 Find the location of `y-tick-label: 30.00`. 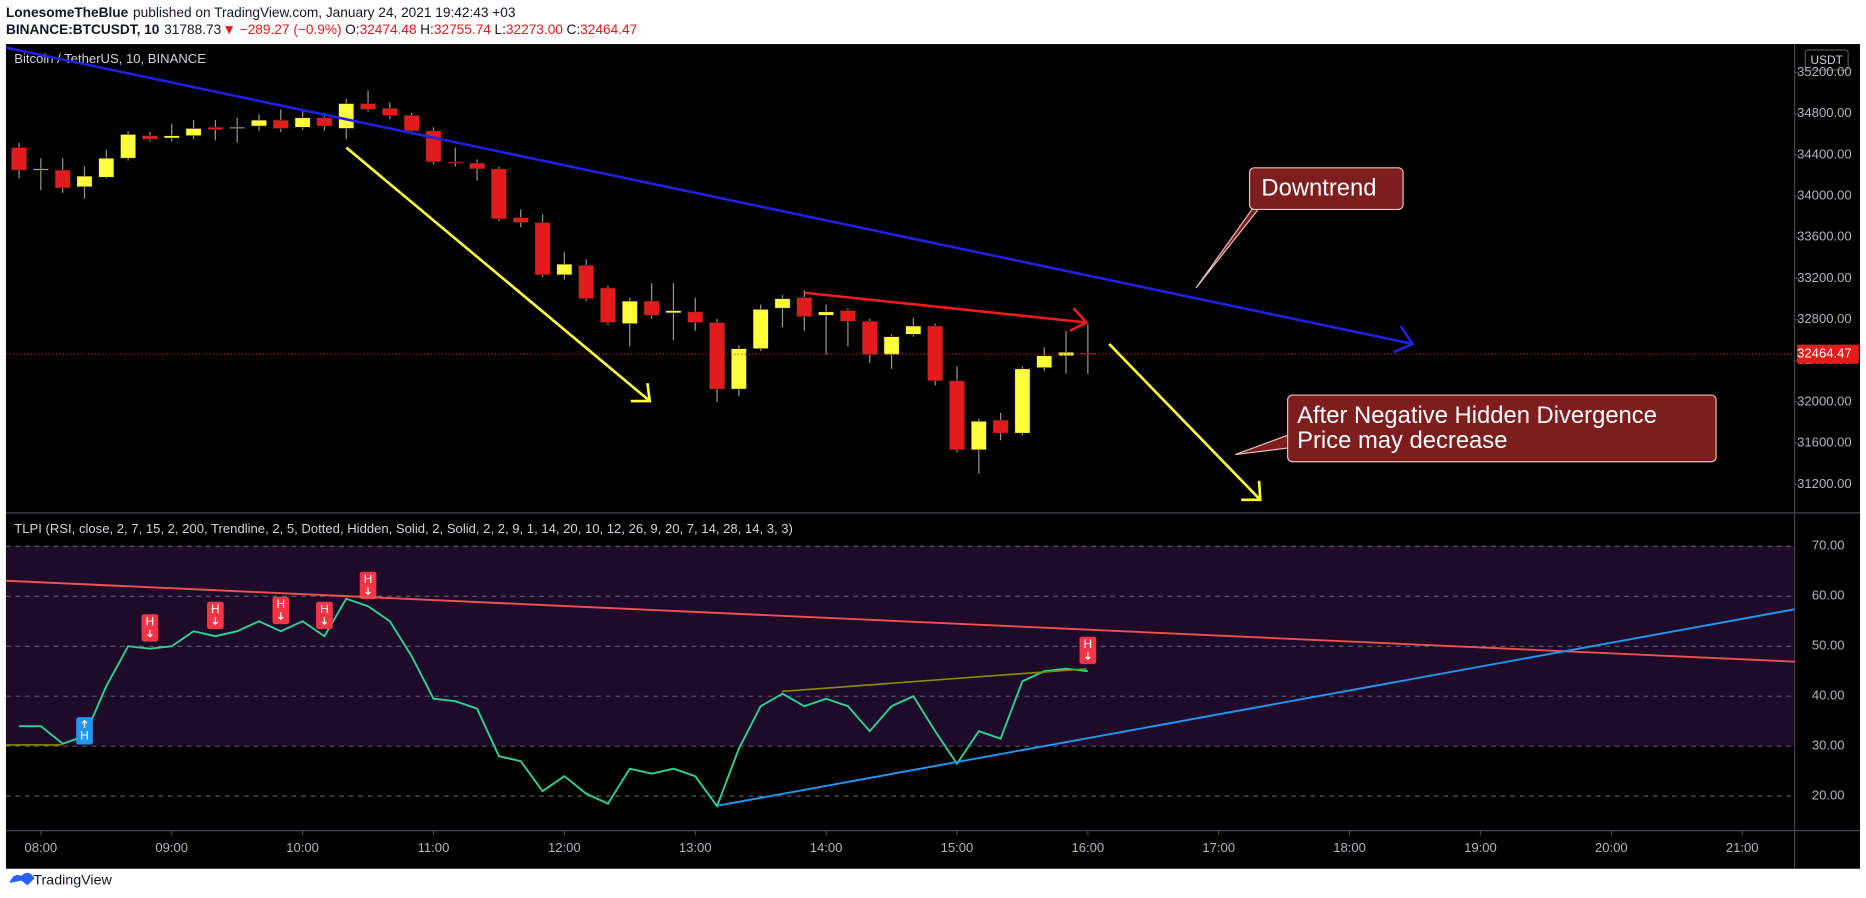

y-tick-label: 30.00 is located at coordinates (1828, 745).